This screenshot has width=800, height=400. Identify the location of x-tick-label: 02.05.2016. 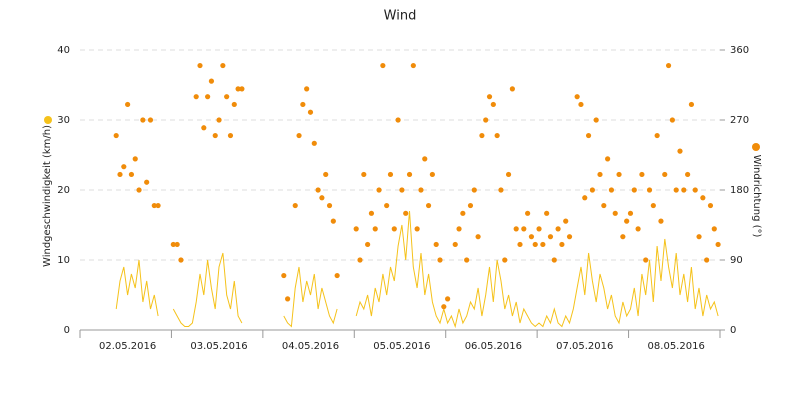
(127, 346).